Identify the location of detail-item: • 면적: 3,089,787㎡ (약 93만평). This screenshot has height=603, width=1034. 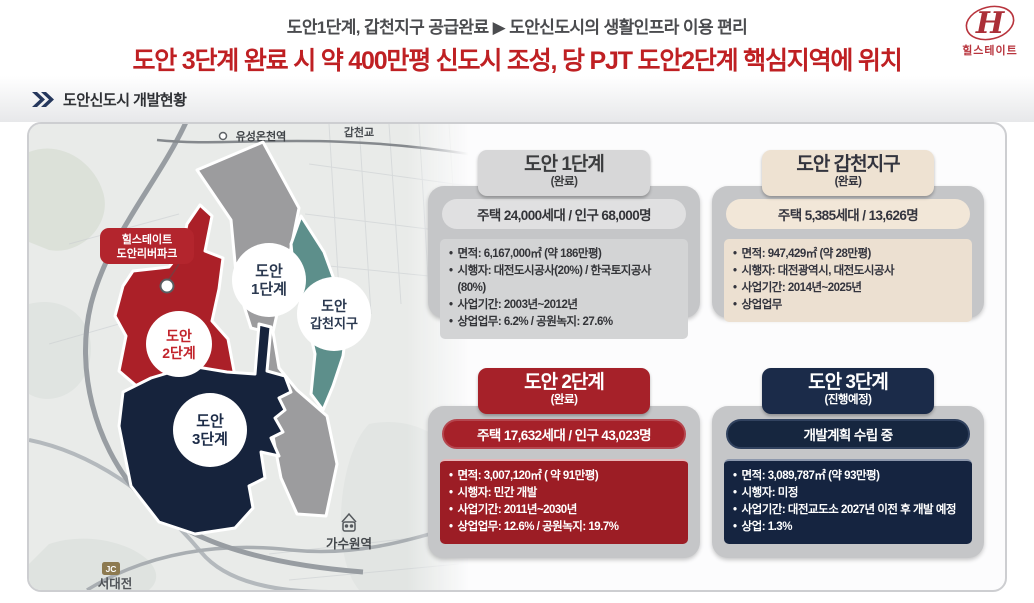
(806, 476).